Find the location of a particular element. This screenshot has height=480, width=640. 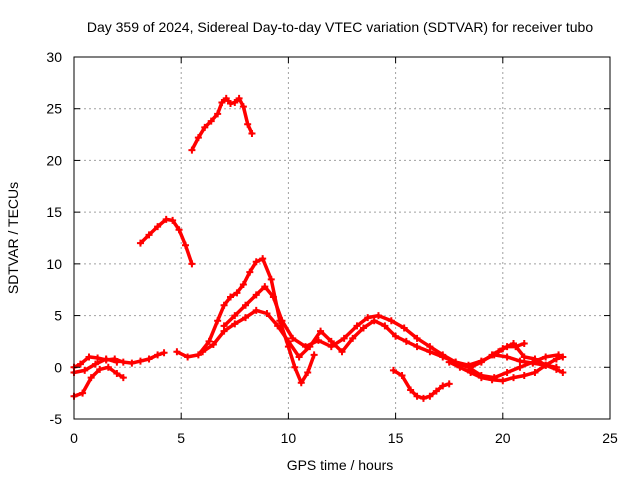

y-tick-label: 10 is located at coordinates (54, 264).